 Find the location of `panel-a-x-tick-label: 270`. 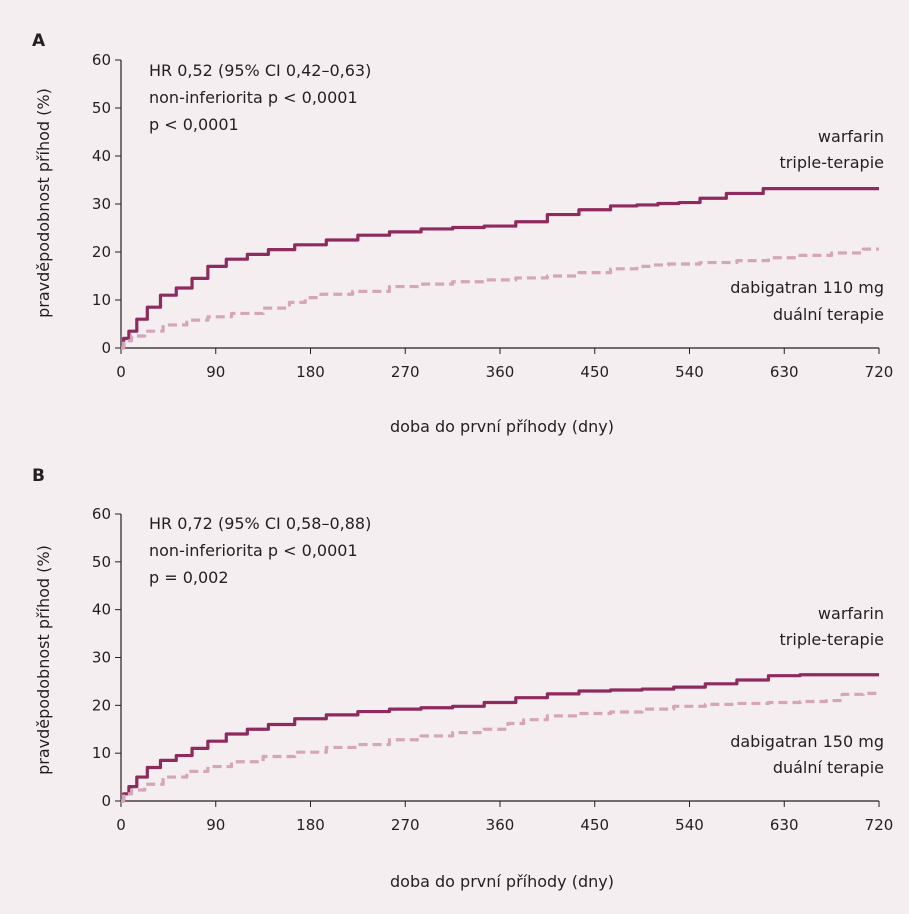

panel-a-x-tick-label: 270 is located at coordinates (405, 372).